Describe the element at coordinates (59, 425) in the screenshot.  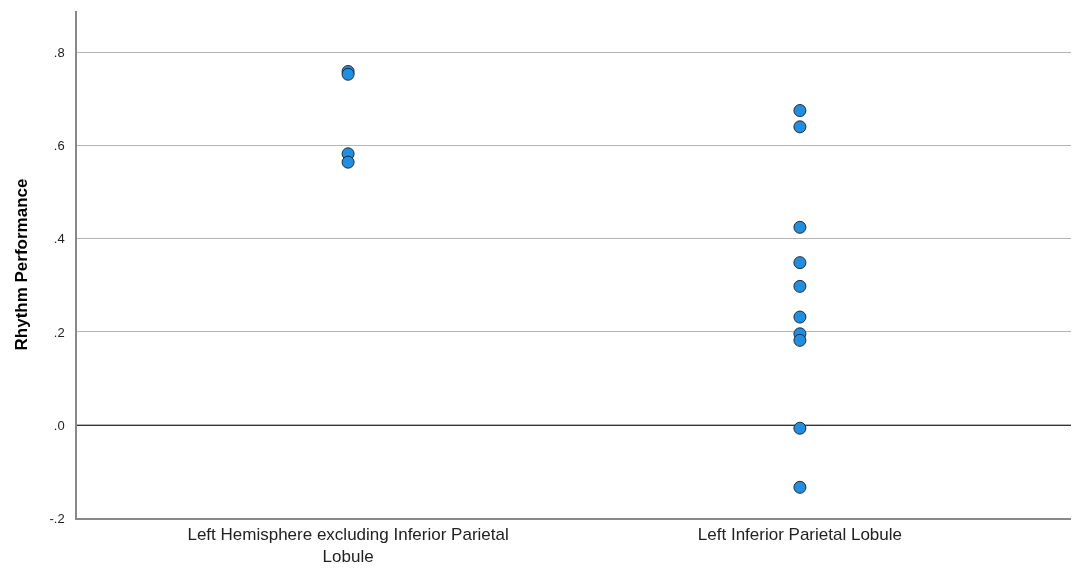
I see `y-tick-label: .0` at that location.